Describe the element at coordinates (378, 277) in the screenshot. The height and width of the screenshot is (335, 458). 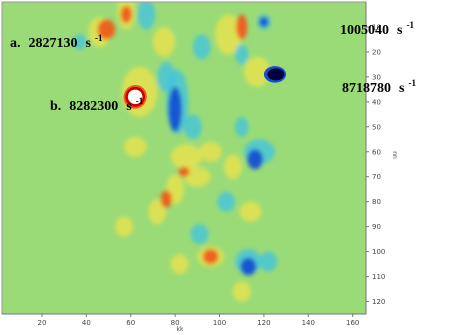
I see `y-tick-label: 110` at that location.